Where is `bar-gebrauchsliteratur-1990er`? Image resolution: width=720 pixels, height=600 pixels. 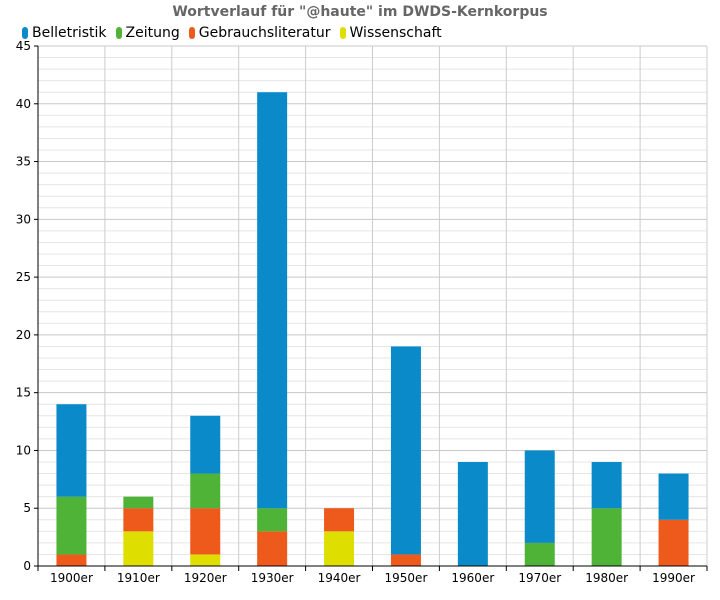
bar-gebrauchsliteratur-1990er is located at coordinates (673, 542).